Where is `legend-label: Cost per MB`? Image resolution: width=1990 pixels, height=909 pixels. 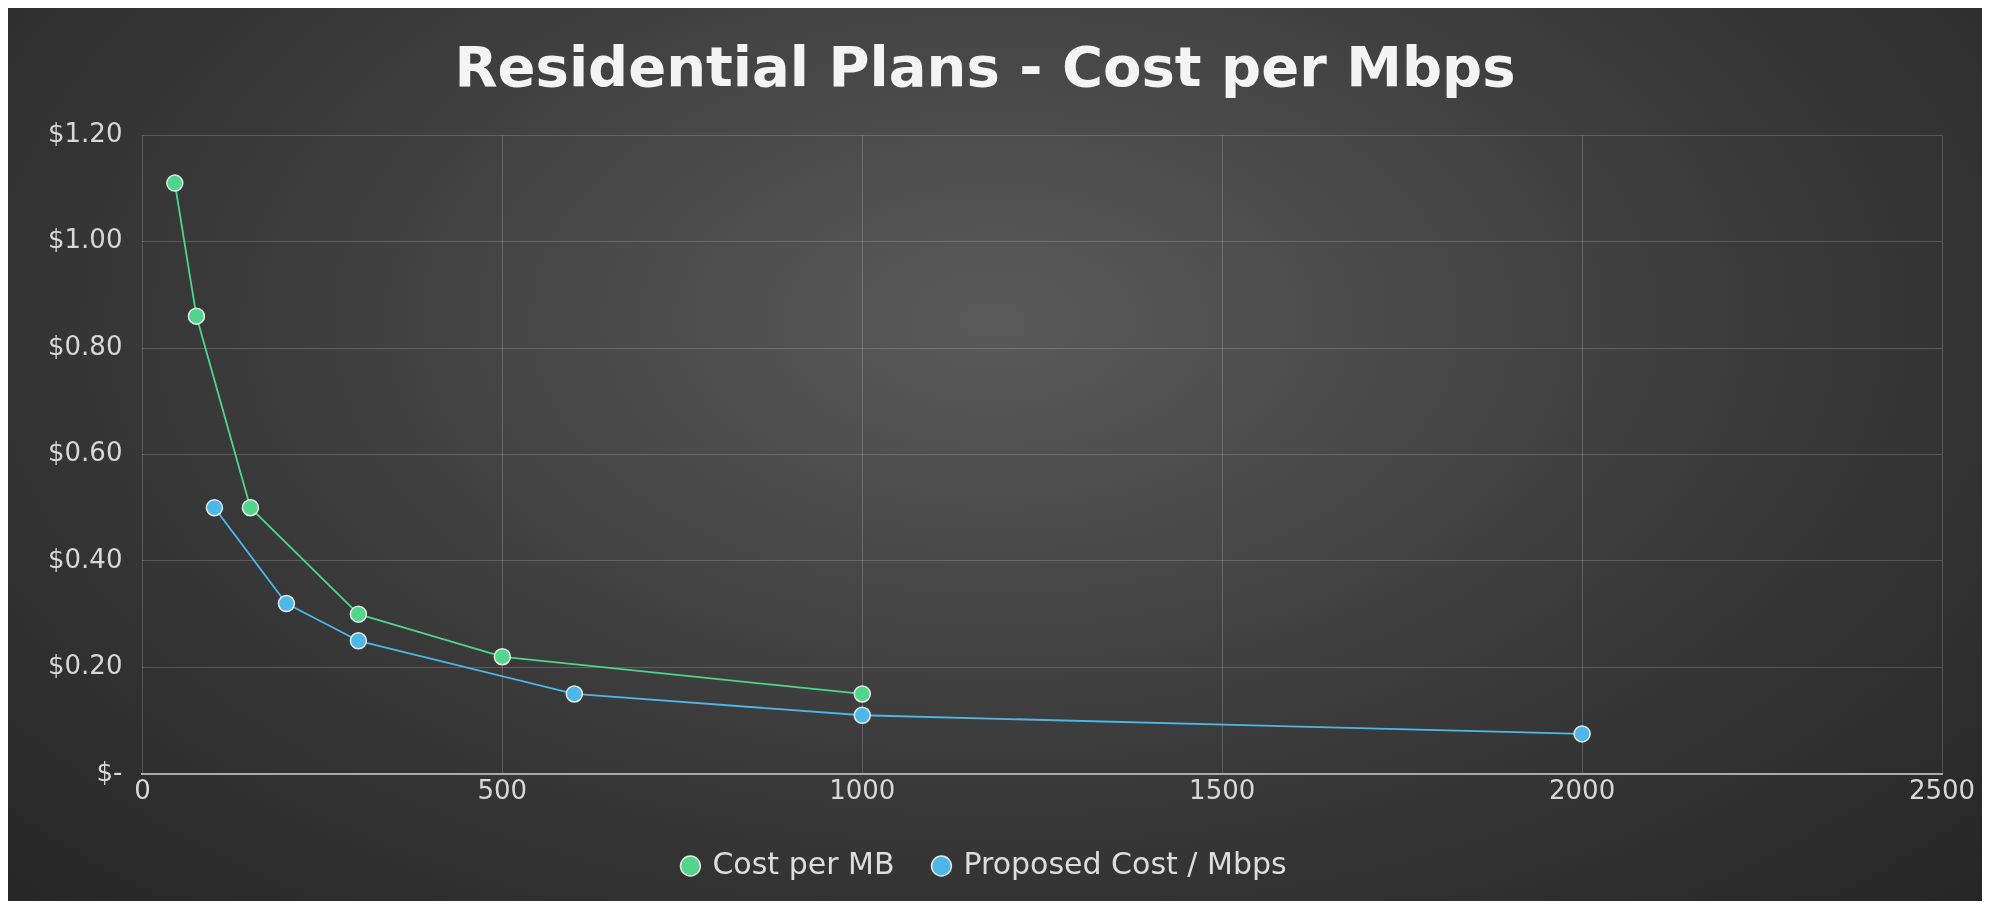 legend-label: Cost per MB is located at coordinates (803, 863).